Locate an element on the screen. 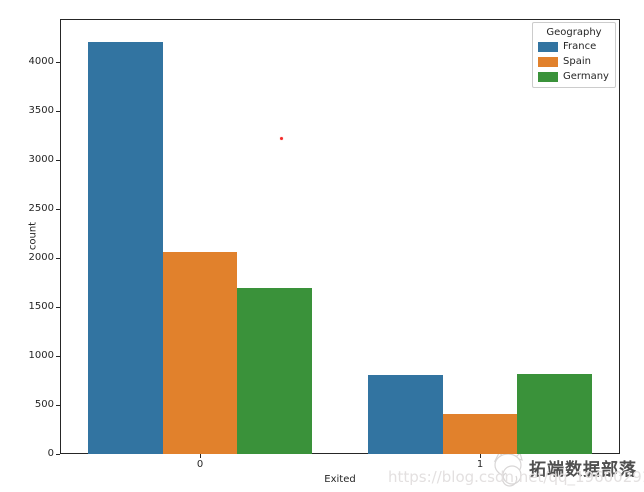 The height and width of the screenshot is (492, 644). y-tick-label: 3500 is located at coordinates (41, 111).